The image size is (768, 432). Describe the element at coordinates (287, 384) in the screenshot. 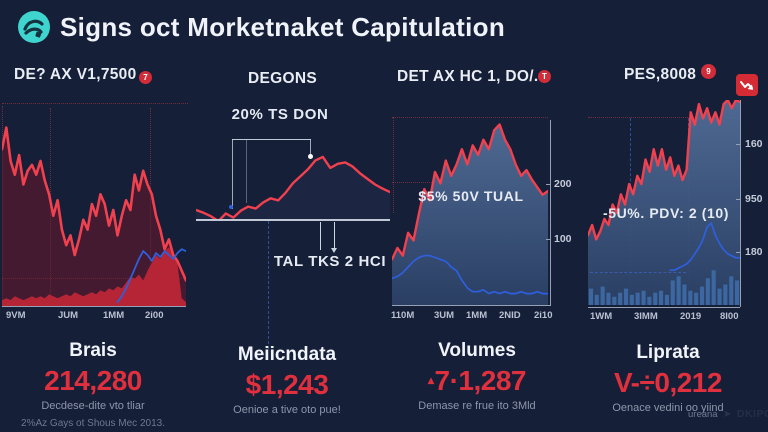

I see `stat-value: $1,243` at that location.